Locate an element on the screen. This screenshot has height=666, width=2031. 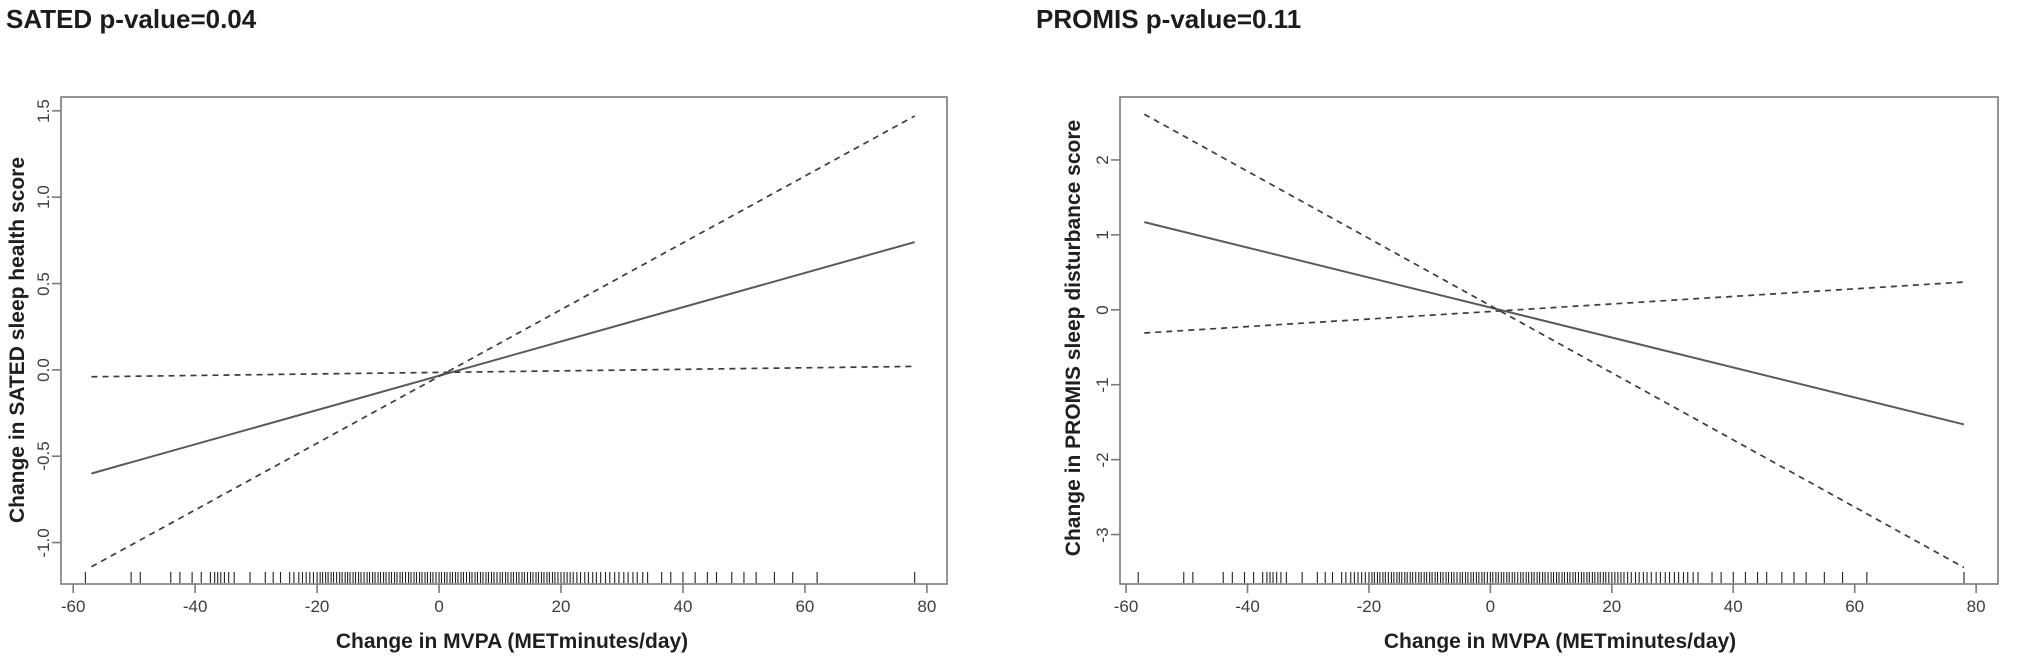
y-tick-label: 1.0 is located at coordinates (43, 197).